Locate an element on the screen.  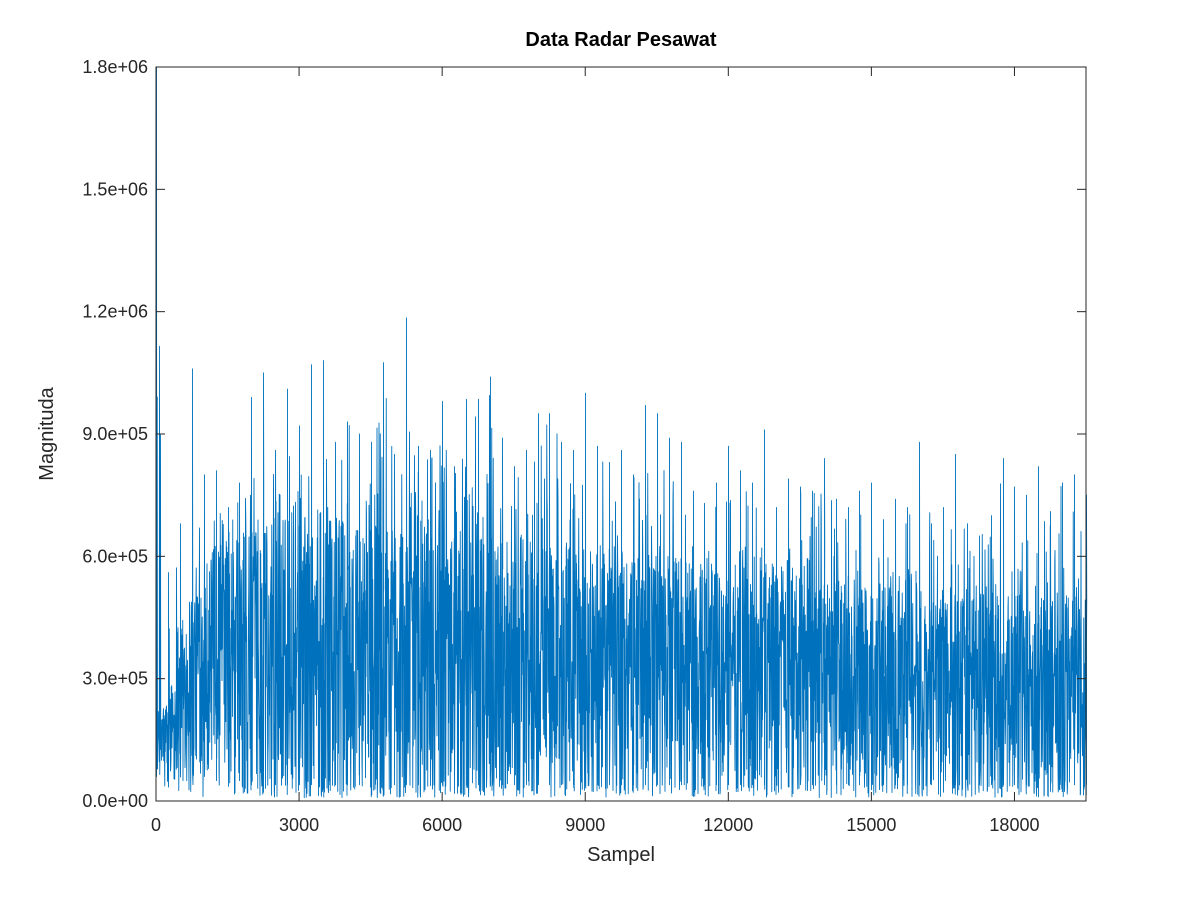
y-tick-label: 6.0e+05 is located at coordinates (115, 556).